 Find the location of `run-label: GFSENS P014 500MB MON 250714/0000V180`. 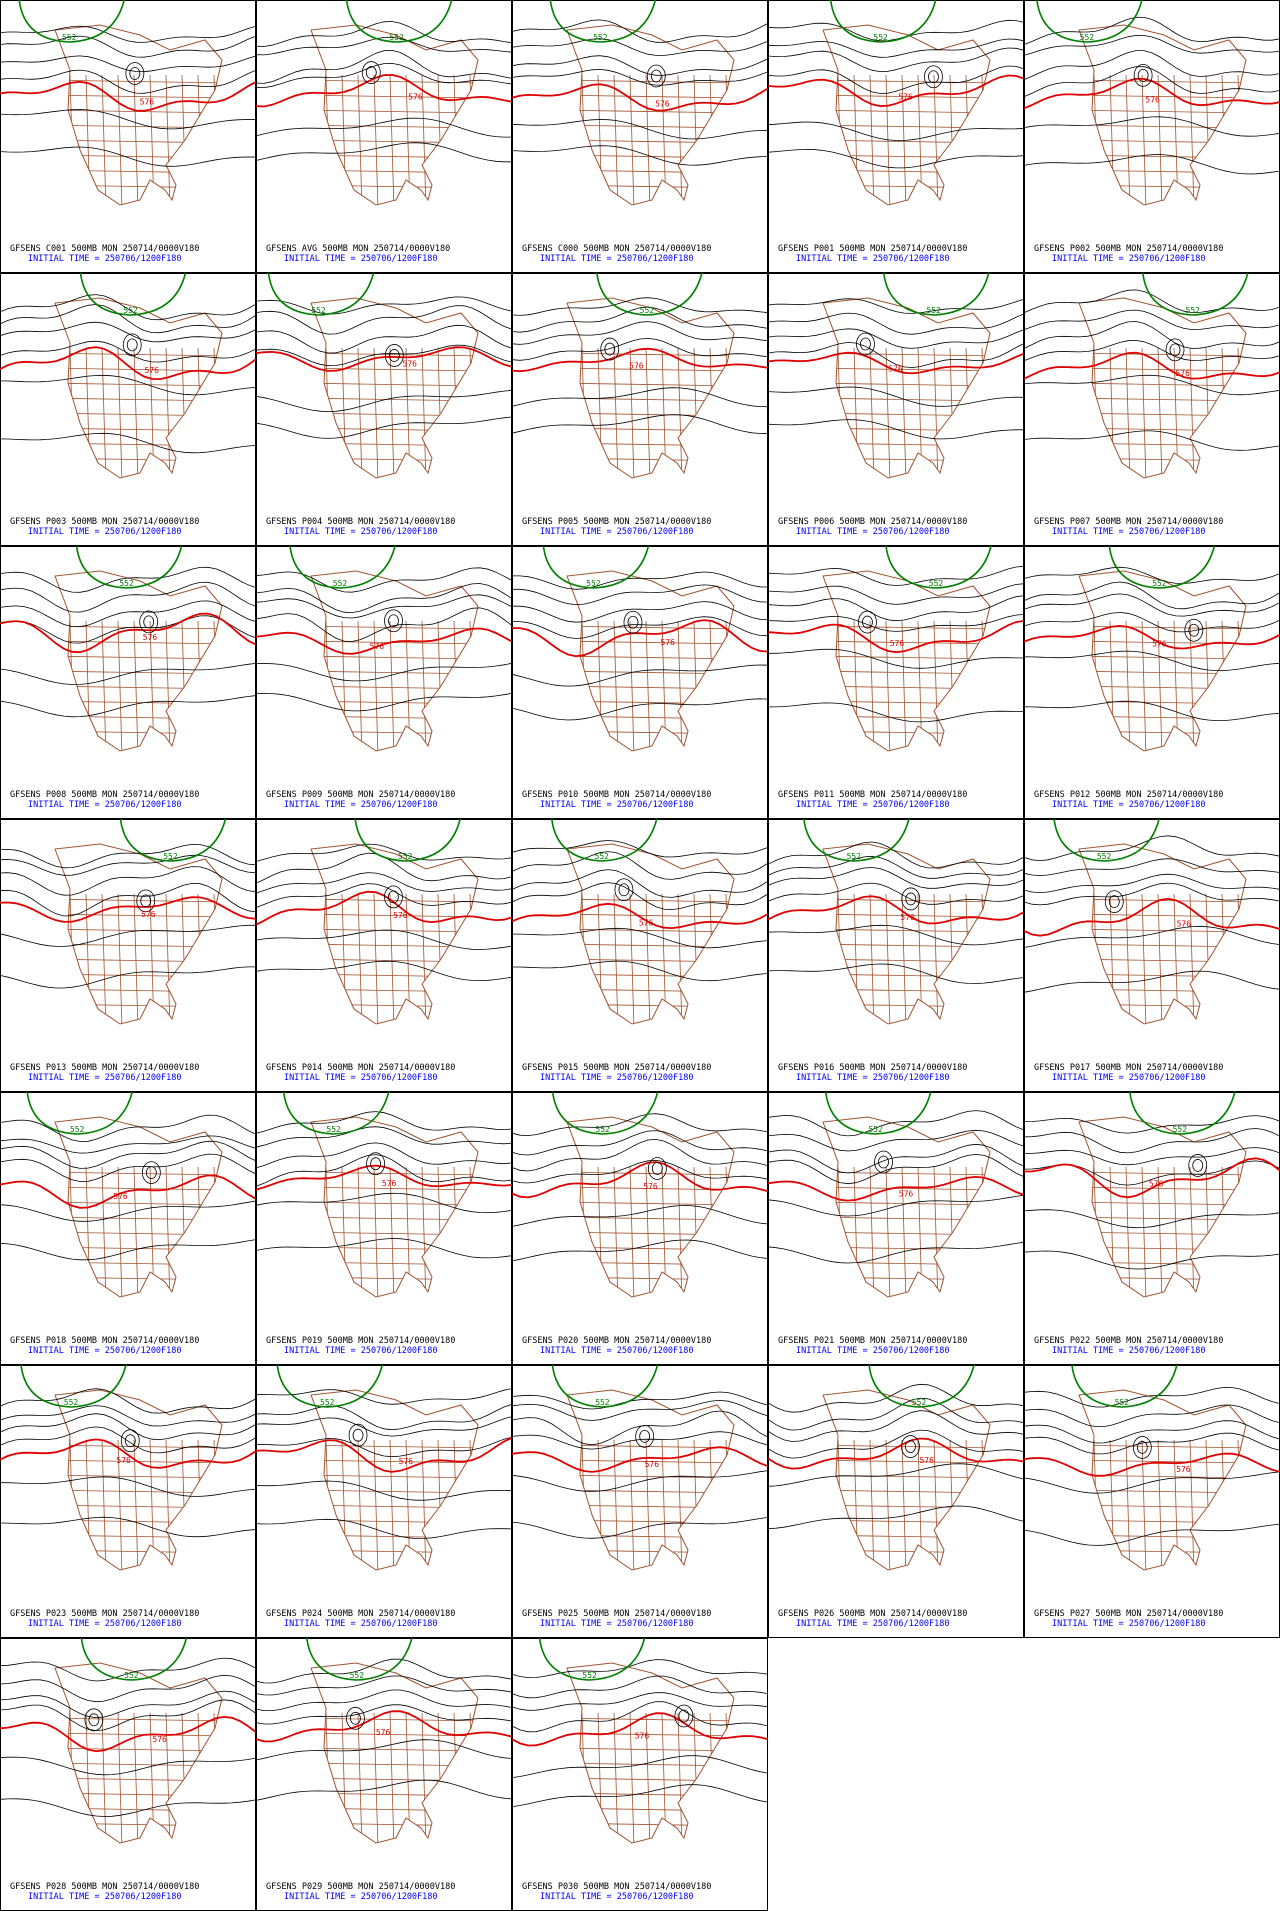

run-label: GFSENS P014 500MB MON 250714/0000V180 is located at coordinates (360, 1068).